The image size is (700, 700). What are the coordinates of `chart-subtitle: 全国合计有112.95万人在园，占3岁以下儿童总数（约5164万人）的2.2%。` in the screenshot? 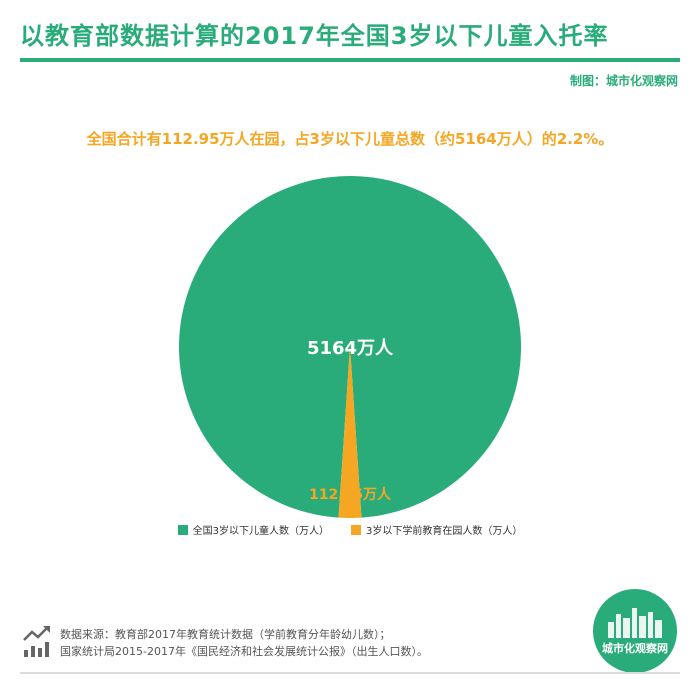 It's located at (350, 139).